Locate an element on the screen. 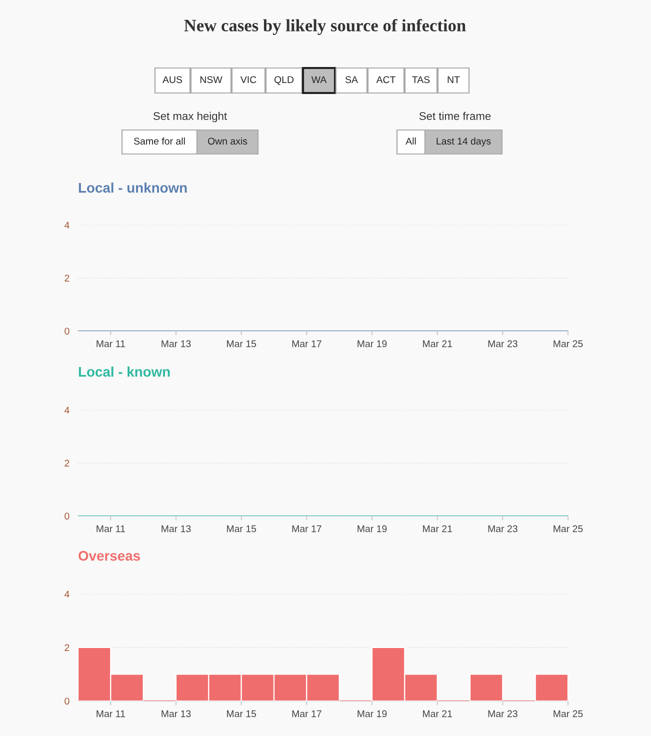  text: Set max height is located at coordinates (190, 117).